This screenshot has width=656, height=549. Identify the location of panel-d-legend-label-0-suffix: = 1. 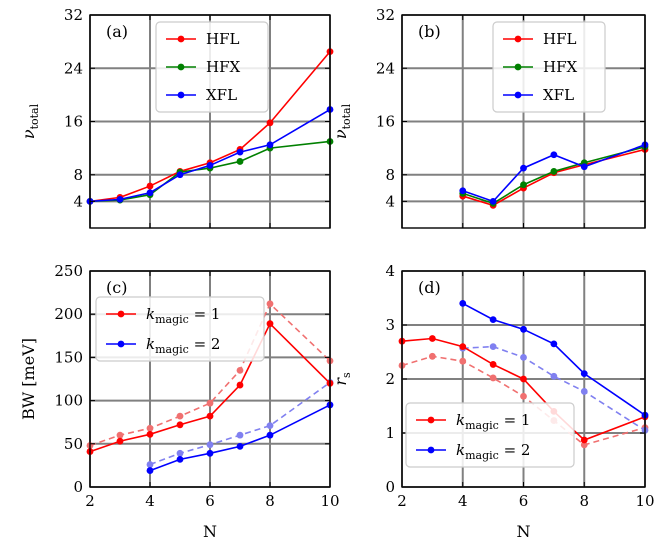
(515, 420).